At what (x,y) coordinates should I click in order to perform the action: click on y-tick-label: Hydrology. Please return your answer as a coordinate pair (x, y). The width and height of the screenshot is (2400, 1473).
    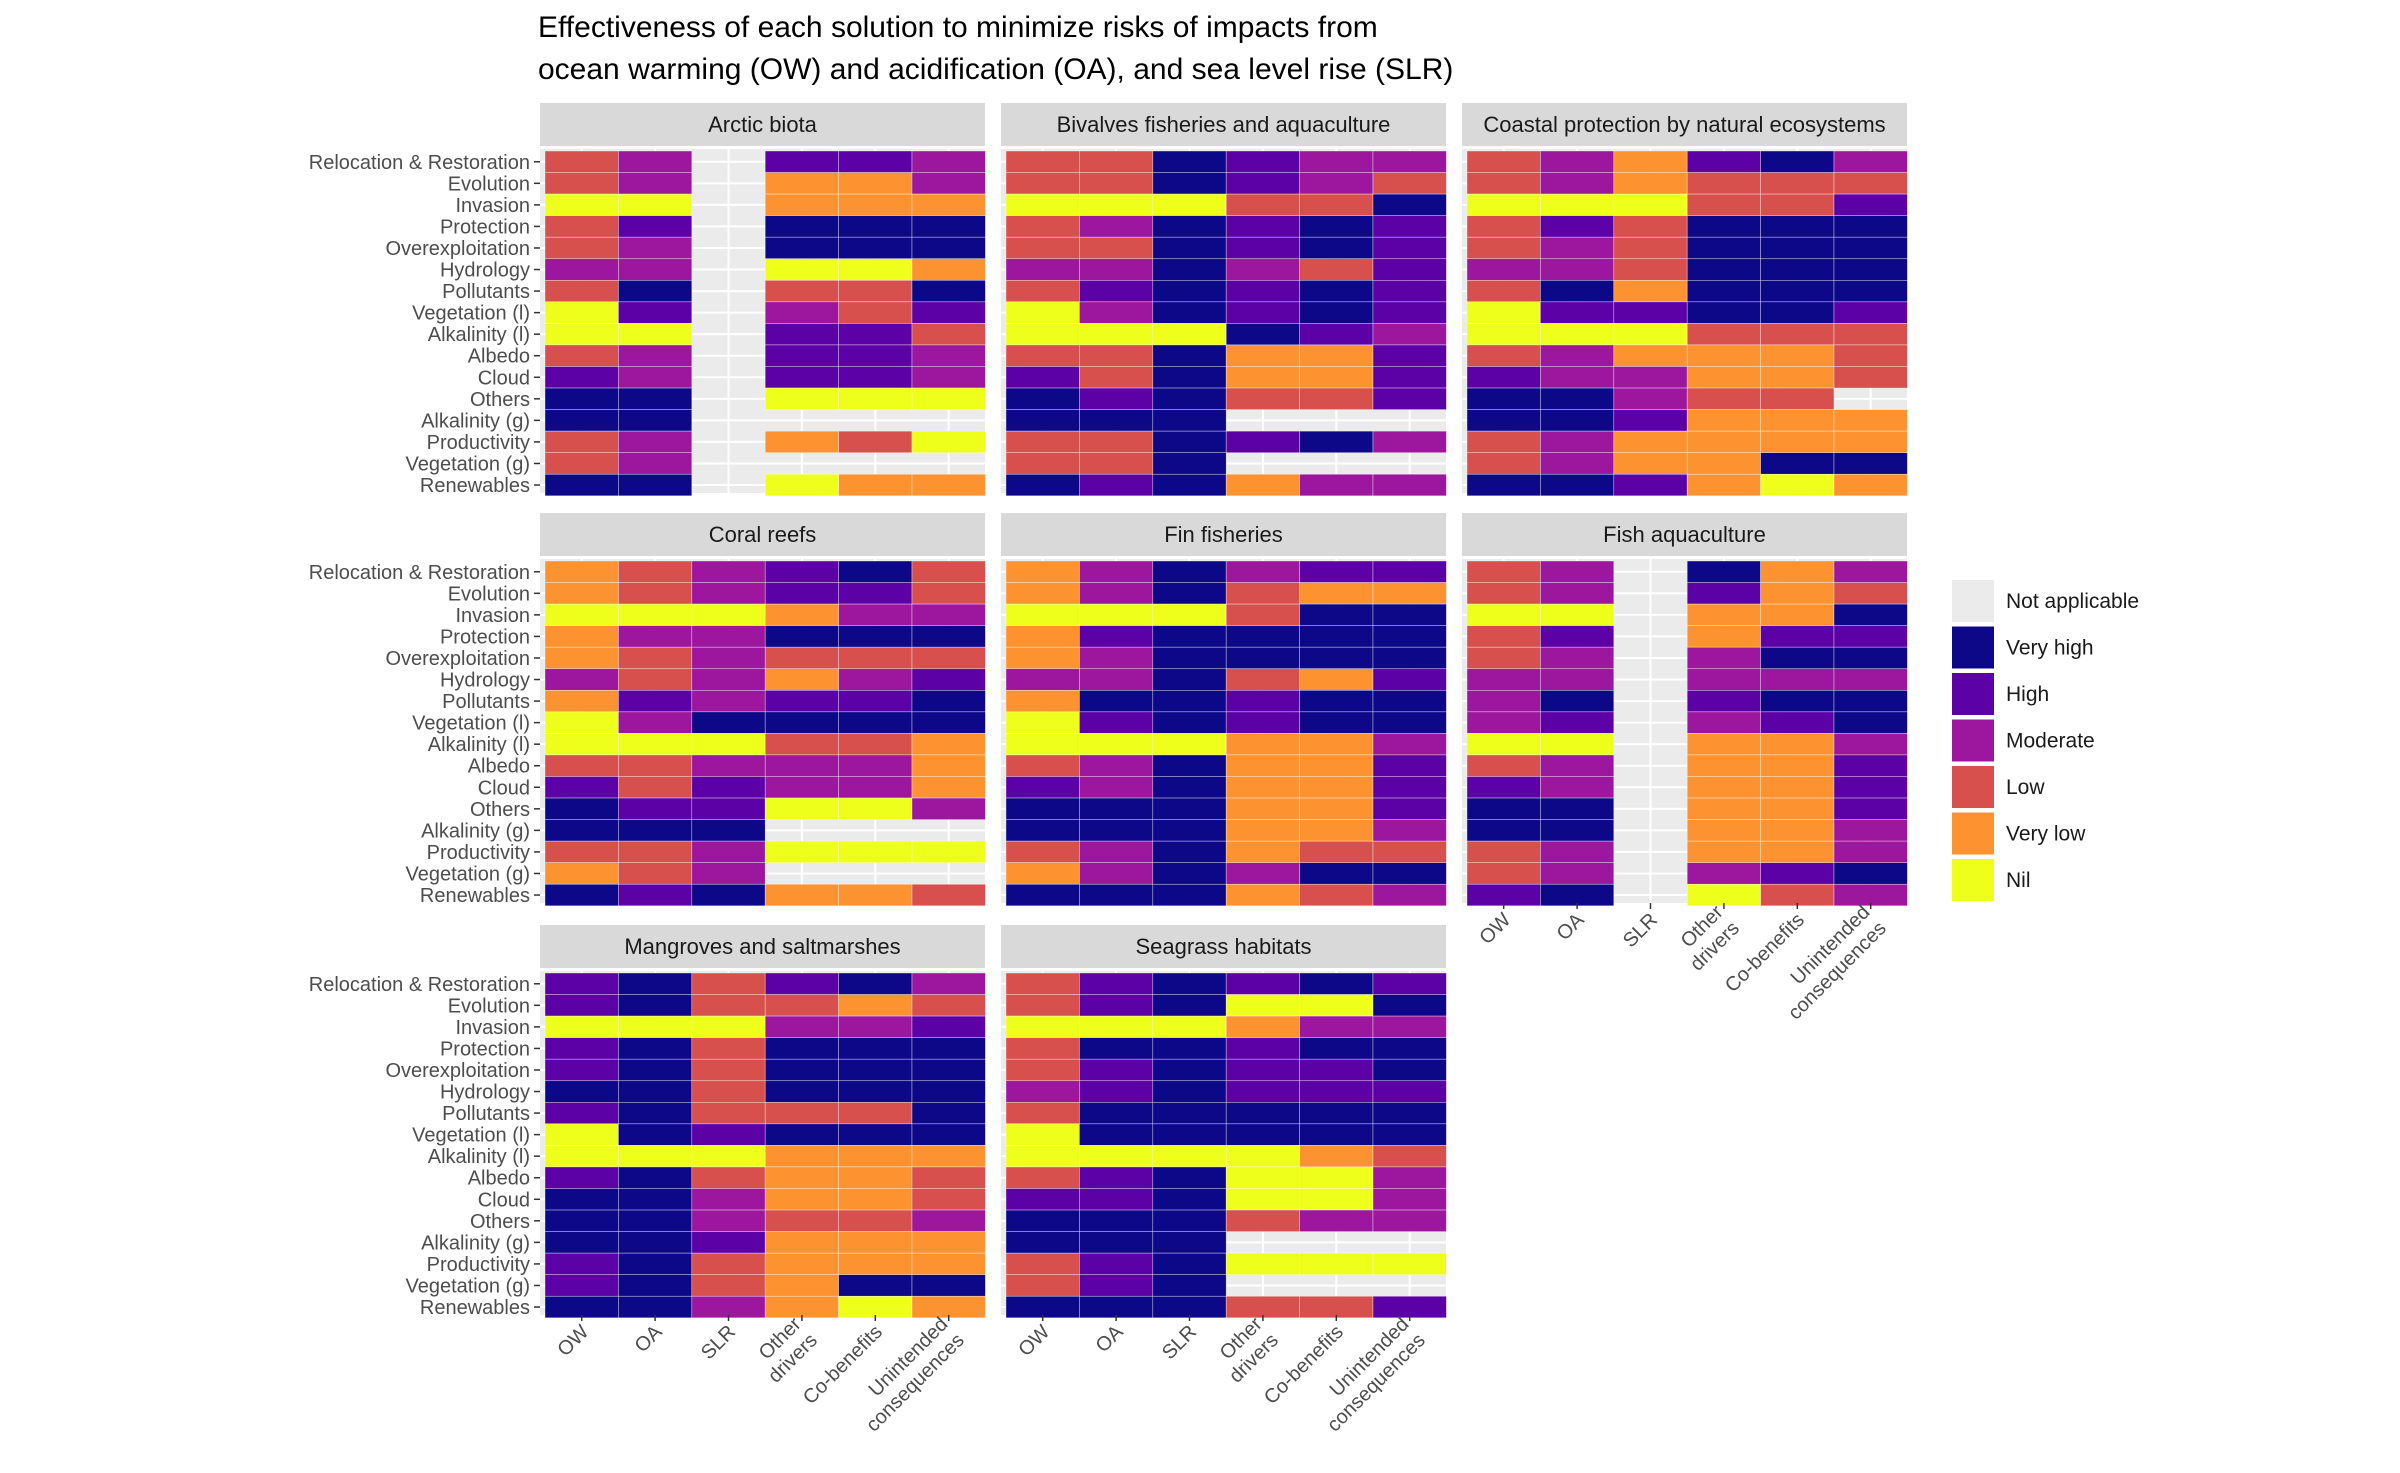
    Looking at the image, I should click on (485, 681).